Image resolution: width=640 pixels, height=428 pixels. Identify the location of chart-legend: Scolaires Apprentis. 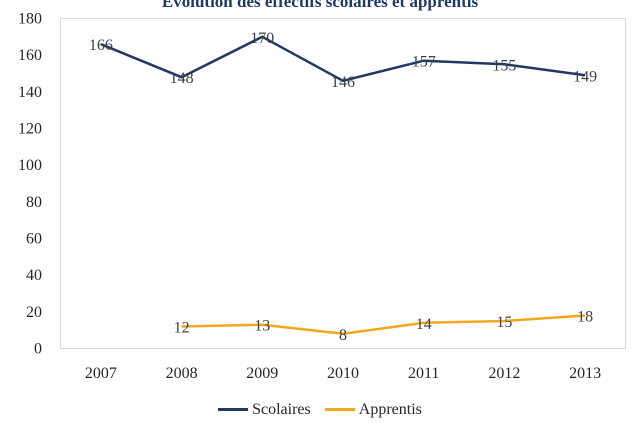
(320, 408).